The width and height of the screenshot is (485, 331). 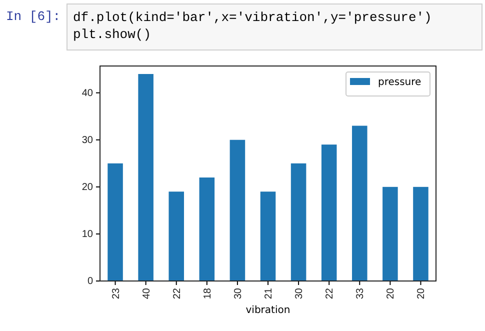 I want to click on legend-label: pressure, so click(x=400, y=82).